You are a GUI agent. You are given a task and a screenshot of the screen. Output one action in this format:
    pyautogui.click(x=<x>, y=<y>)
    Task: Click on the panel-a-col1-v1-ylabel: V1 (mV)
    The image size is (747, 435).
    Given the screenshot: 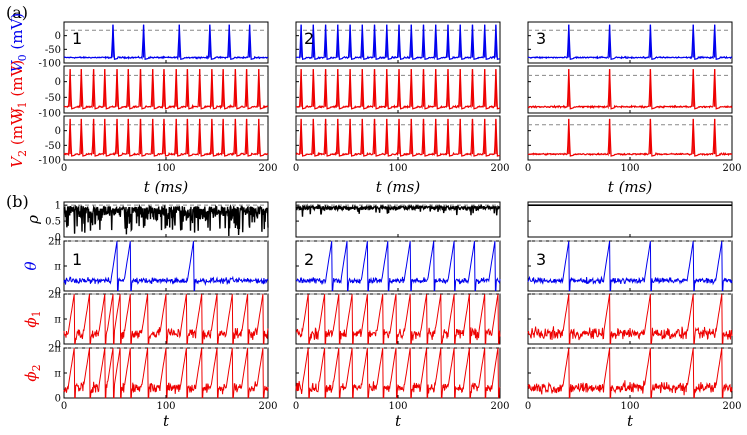 What is the action you would take?
    pyautogui.click(x=18, y=89)
    